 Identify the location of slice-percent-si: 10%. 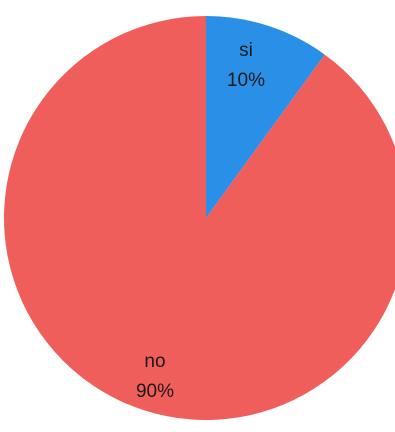
(246, 80).